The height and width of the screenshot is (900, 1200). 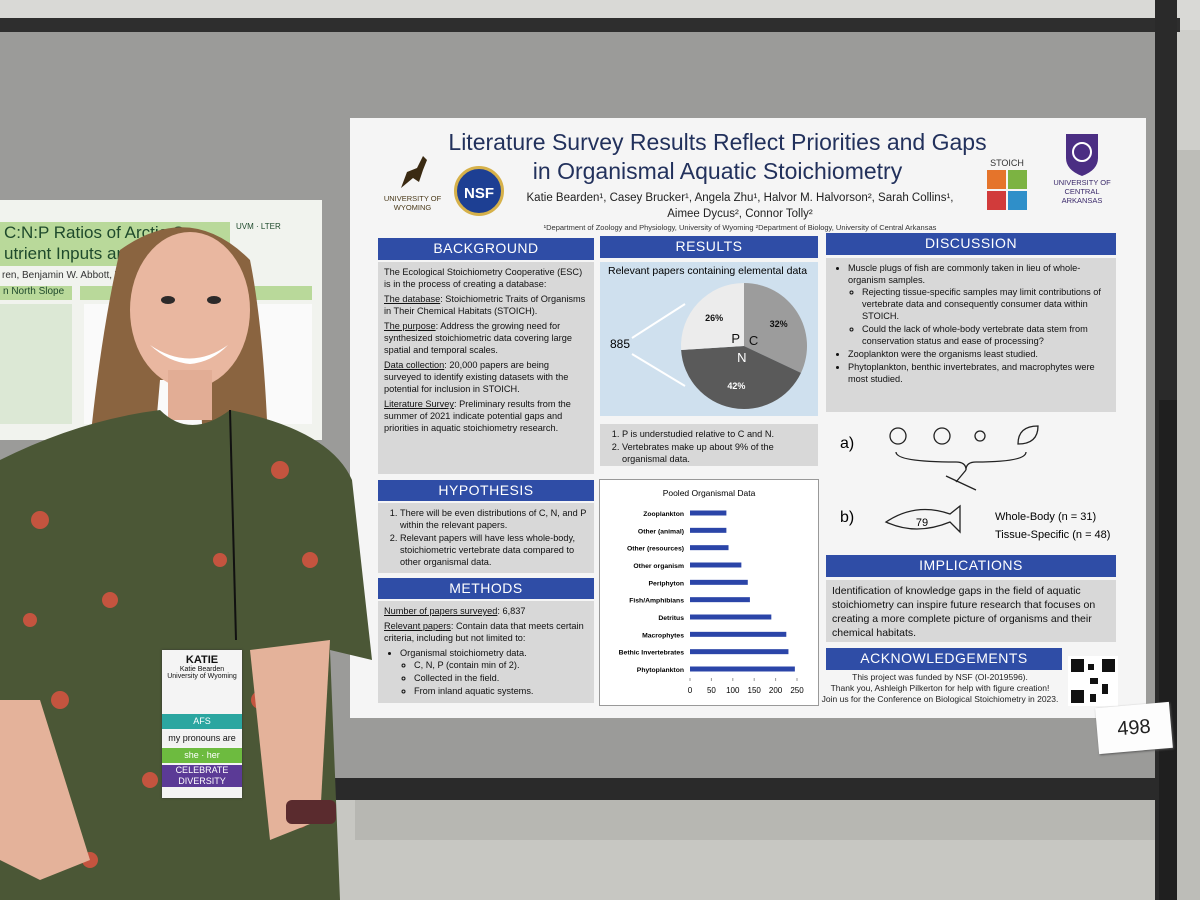 I want to click on x-tick-label: 250, so click(x=797, y=690).